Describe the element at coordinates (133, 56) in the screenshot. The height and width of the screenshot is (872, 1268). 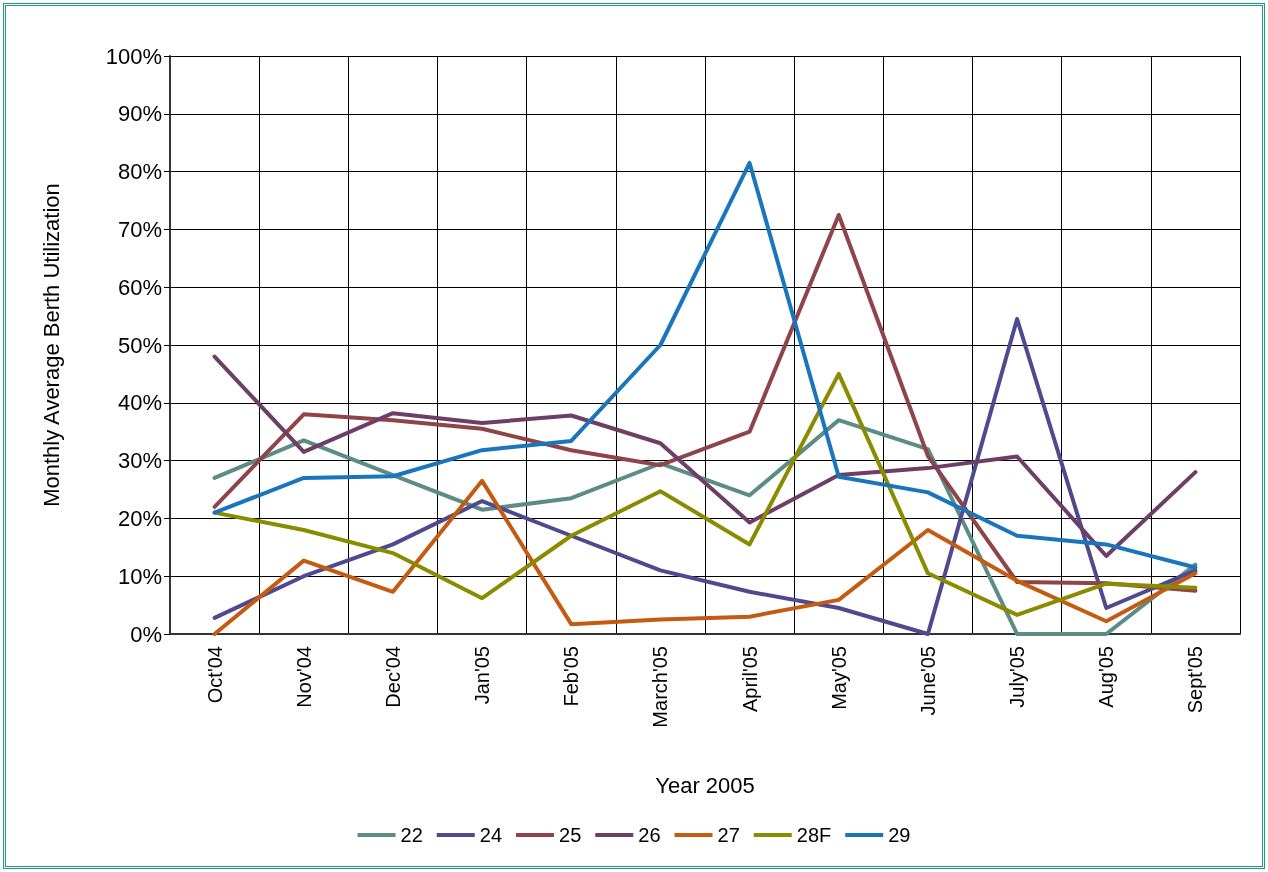
I see `y-tick-label: 100%` at that location.